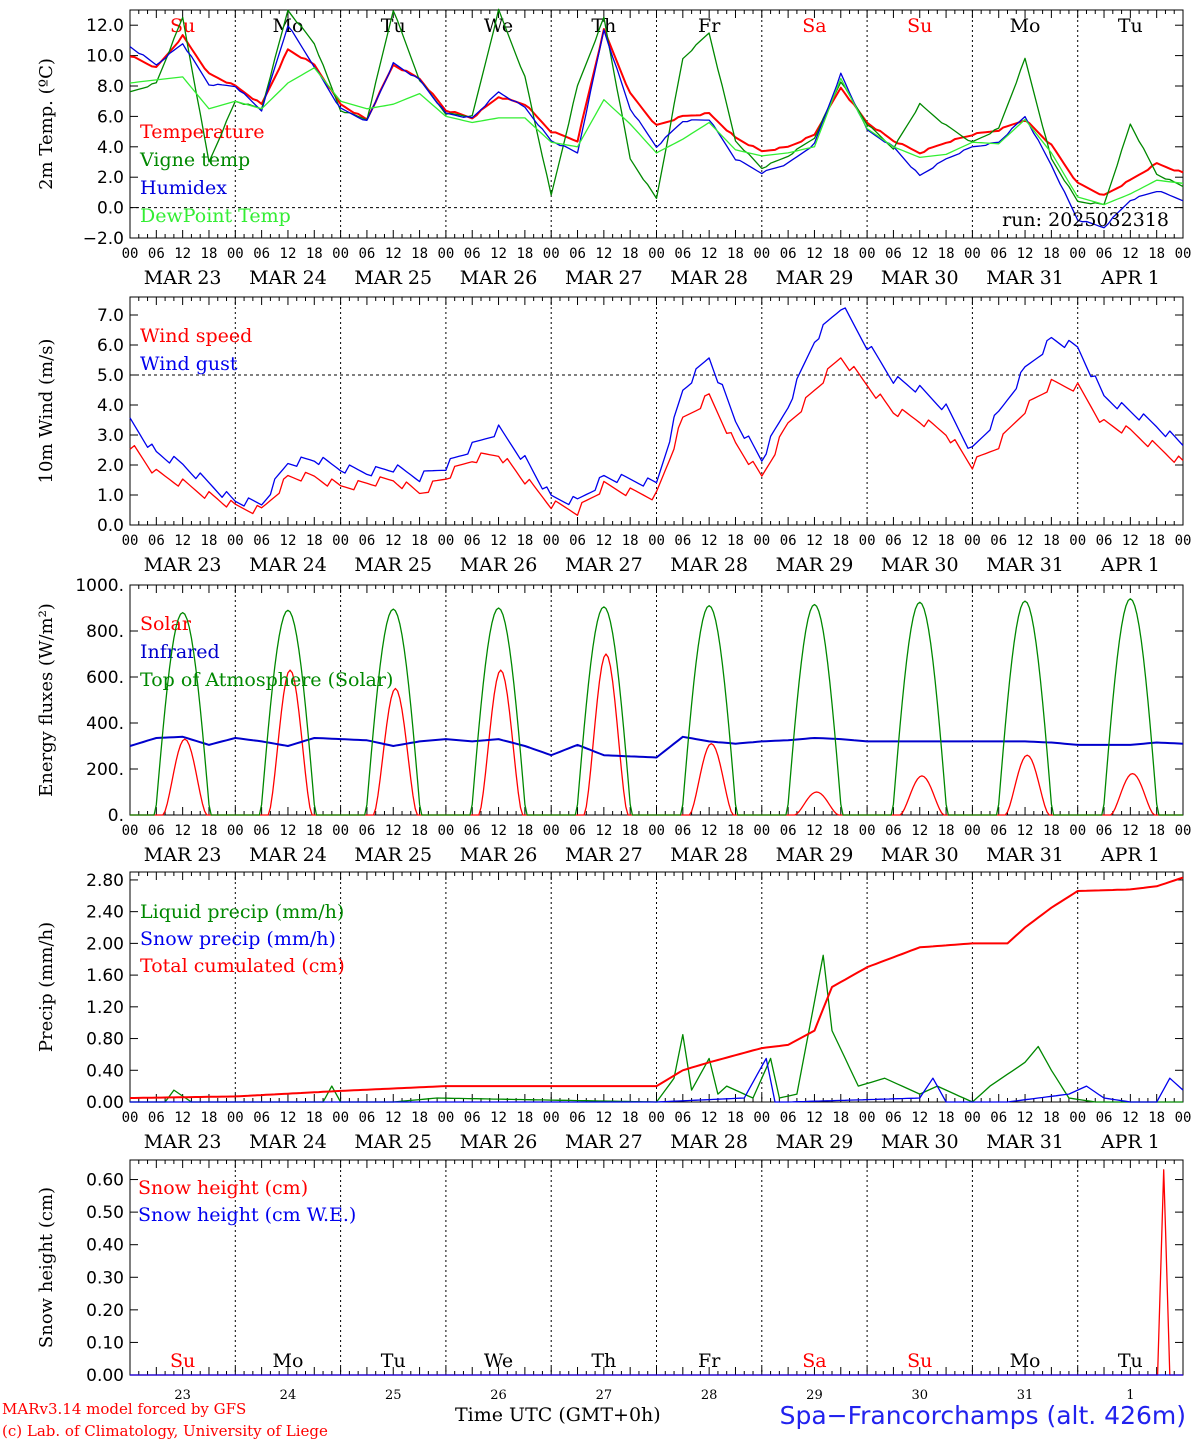 The height and width of the screenshot is (1442, 1194). I want to click on weekday-label: We, so click(498, 1361).